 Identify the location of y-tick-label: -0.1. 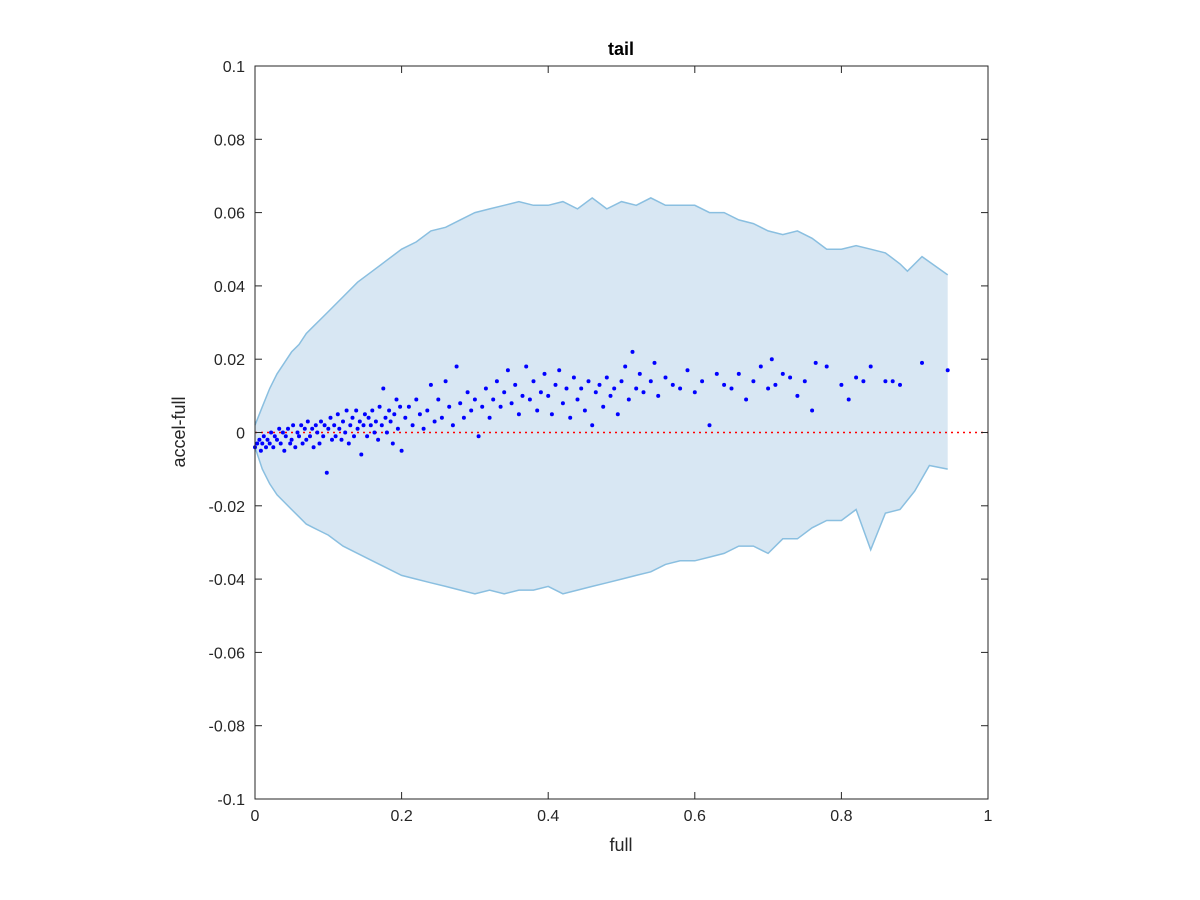
(231, 800).